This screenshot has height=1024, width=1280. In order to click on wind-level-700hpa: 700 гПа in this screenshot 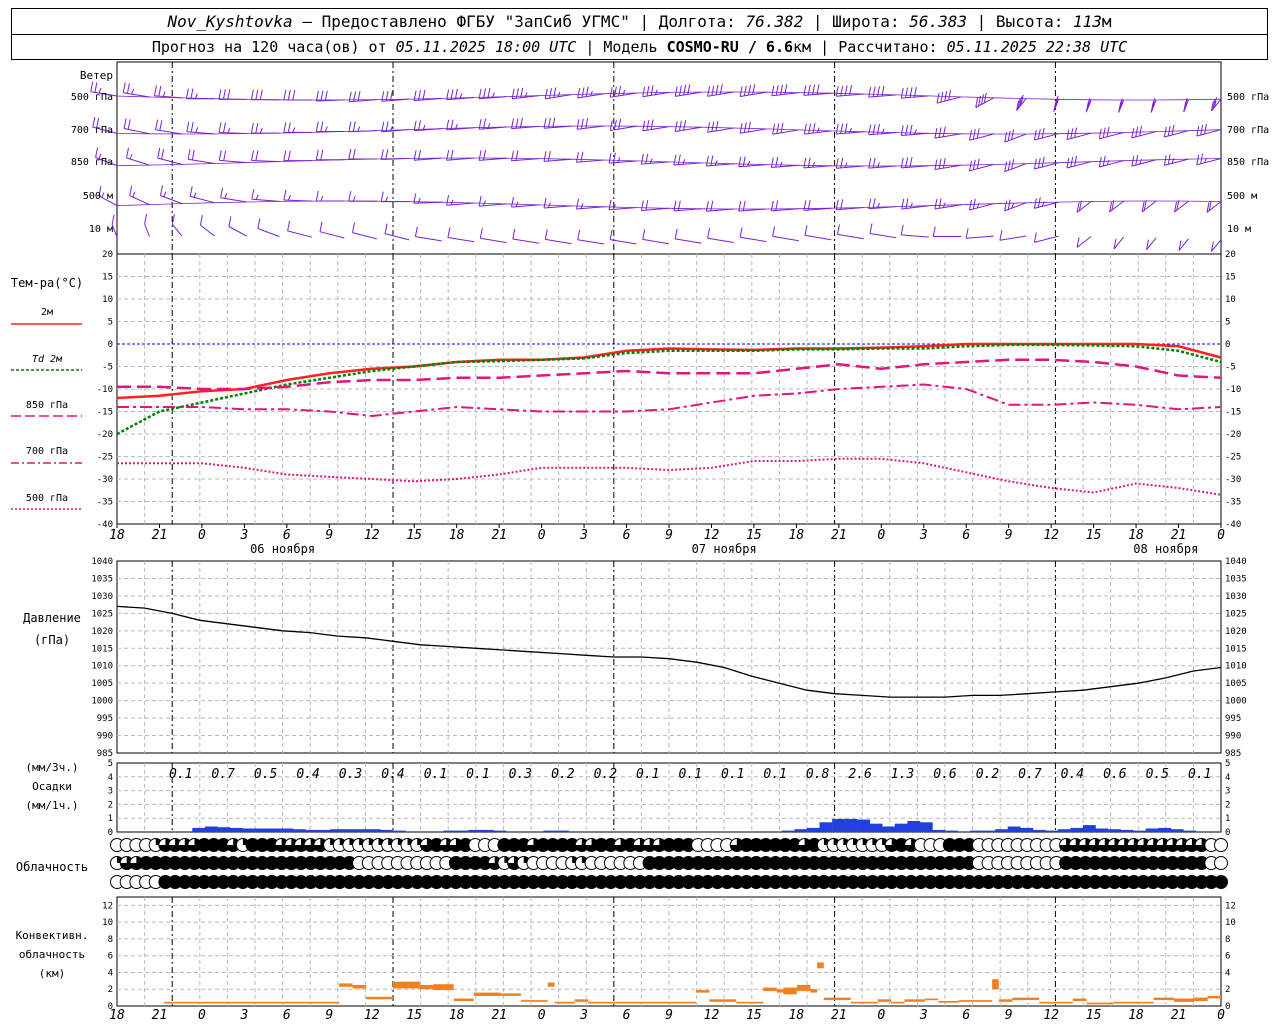, I will do `click(92, 130)`.